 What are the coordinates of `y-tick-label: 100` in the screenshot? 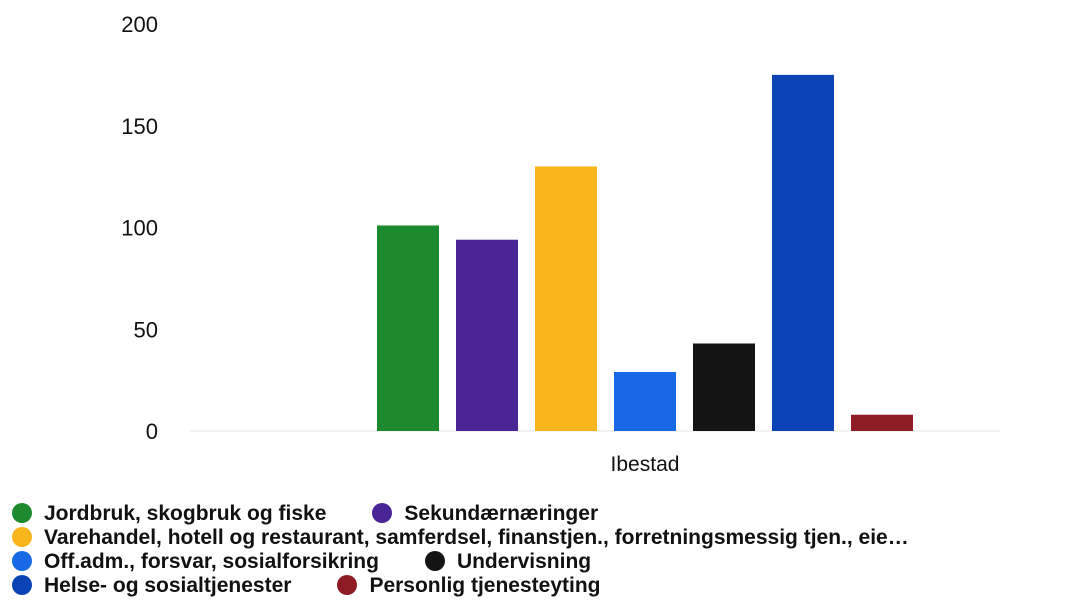 It's located at (139, 228).